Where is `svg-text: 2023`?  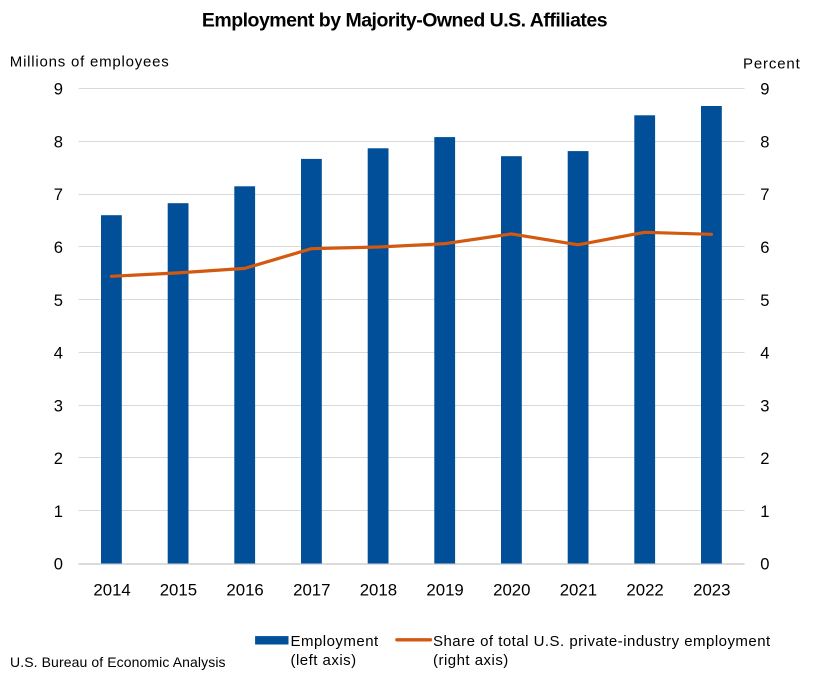
svg-text: 2023 is located at coordinates (711, 589).